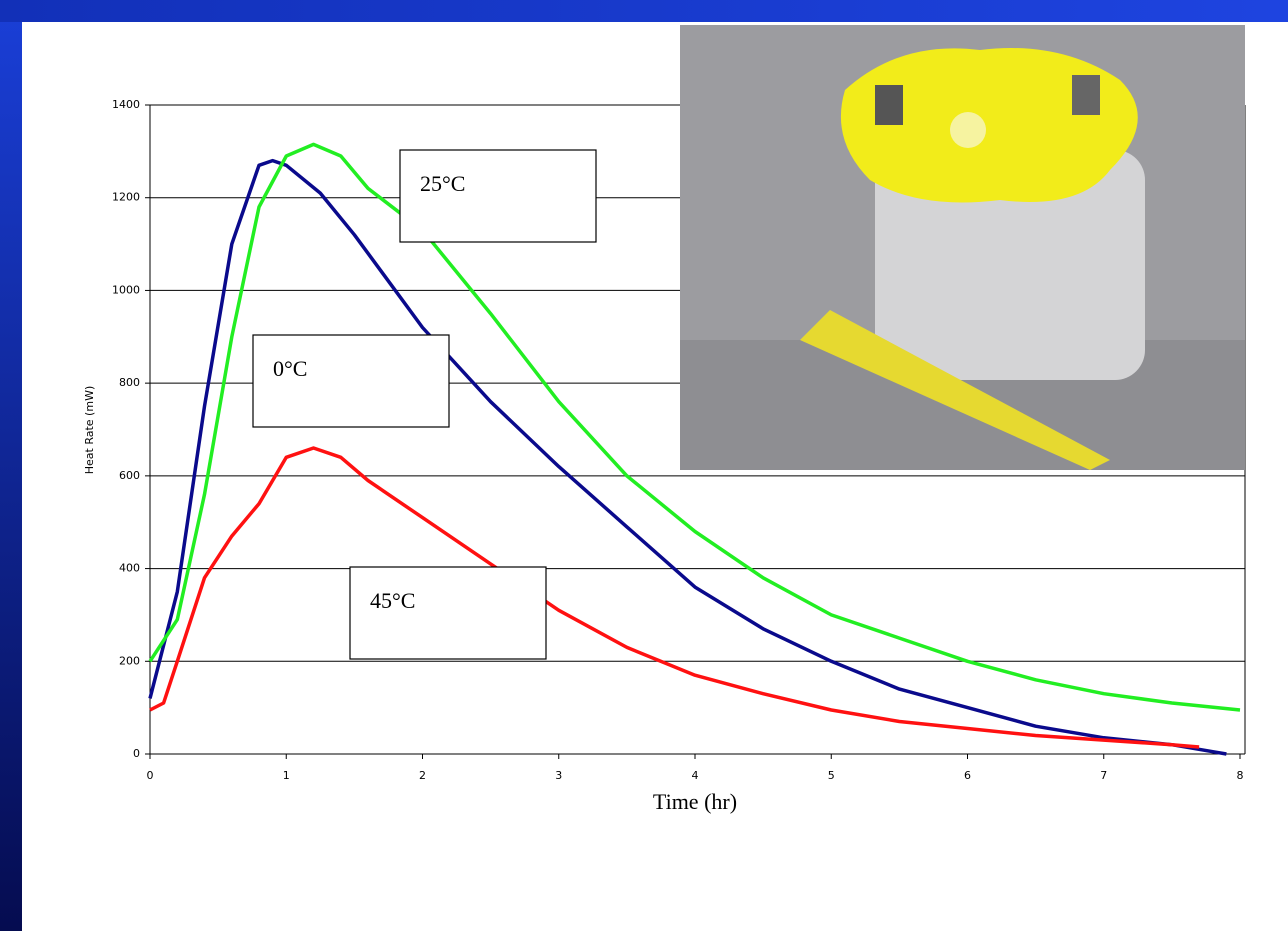  Describe the element at coordinates (1010, 265) in the screenshot. I see `battery-body` at that location.